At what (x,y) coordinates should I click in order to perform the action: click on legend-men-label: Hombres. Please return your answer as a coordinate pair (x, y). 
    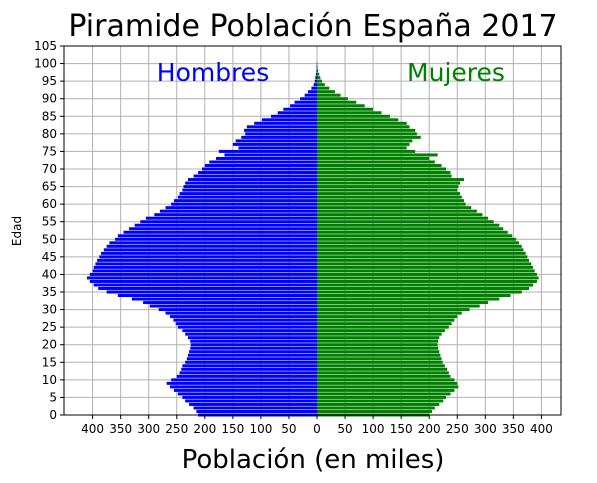
    Looking at the image, I should click on (213, 72).